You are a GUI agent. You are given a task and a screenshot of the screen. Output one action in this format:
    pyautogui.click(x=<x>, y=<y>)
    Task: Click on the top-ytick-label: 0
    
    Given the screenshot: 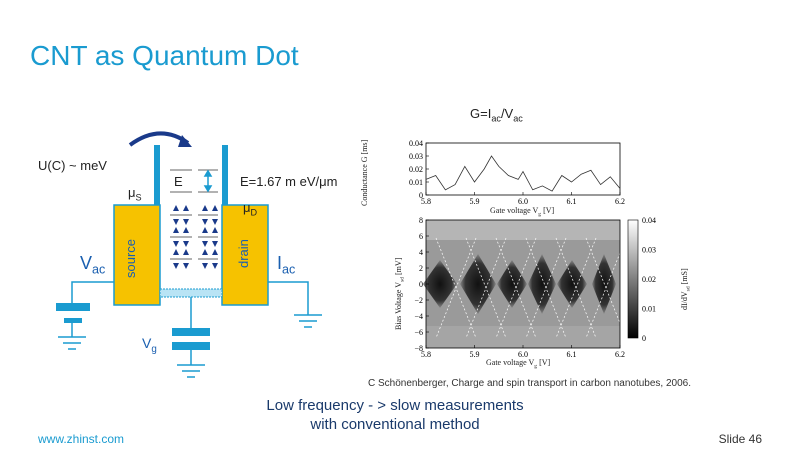 What is the action you would take?
    pyautogui.click(x=421, y=195)
    